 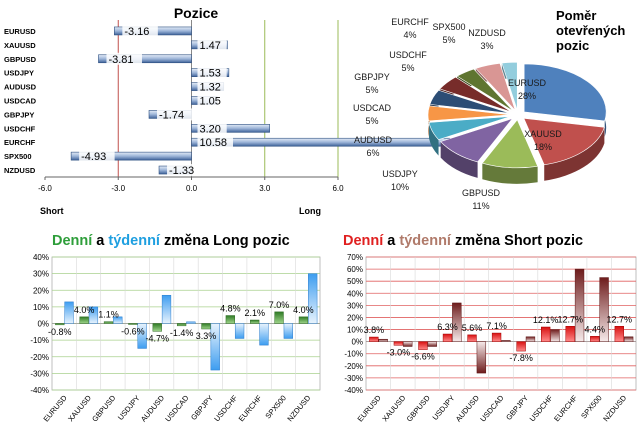 I want to click on category-label: EURUSD, so click(x=370, y=408).